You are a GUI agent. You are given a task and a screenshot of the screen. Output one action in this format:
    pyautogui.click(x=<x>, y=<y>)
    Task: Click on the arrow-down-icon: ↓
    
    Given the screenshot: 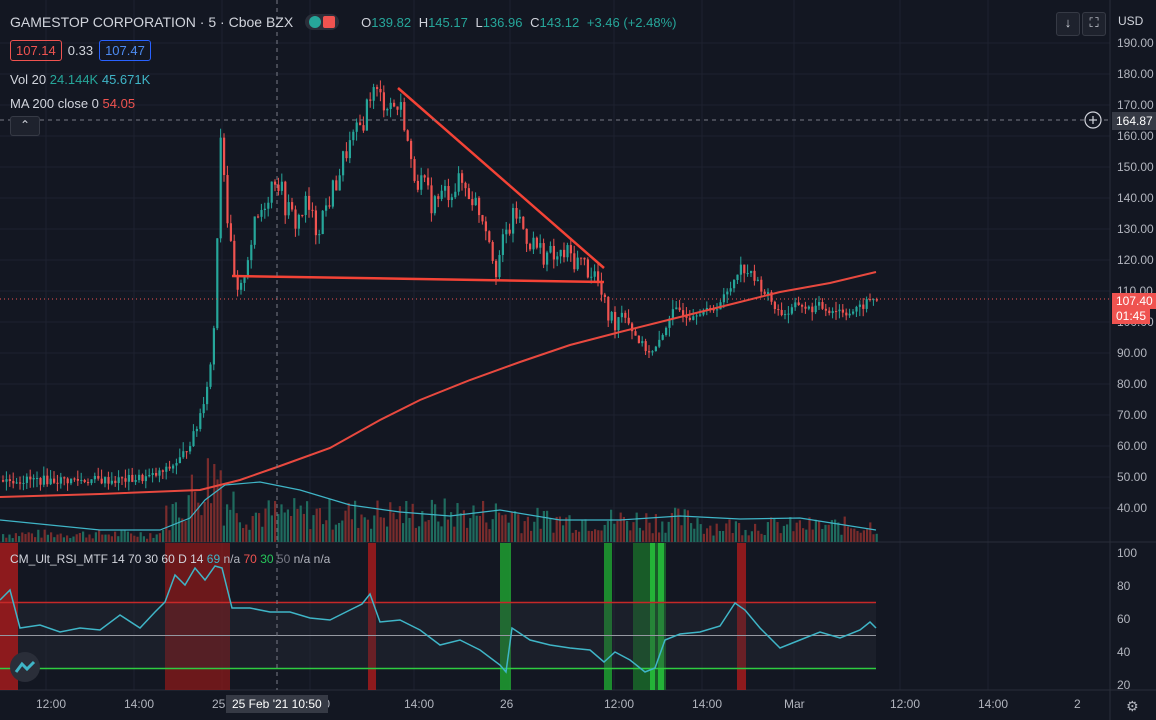 What is the action you would take?
    pyautogui.click(x=1068, y=24)
    